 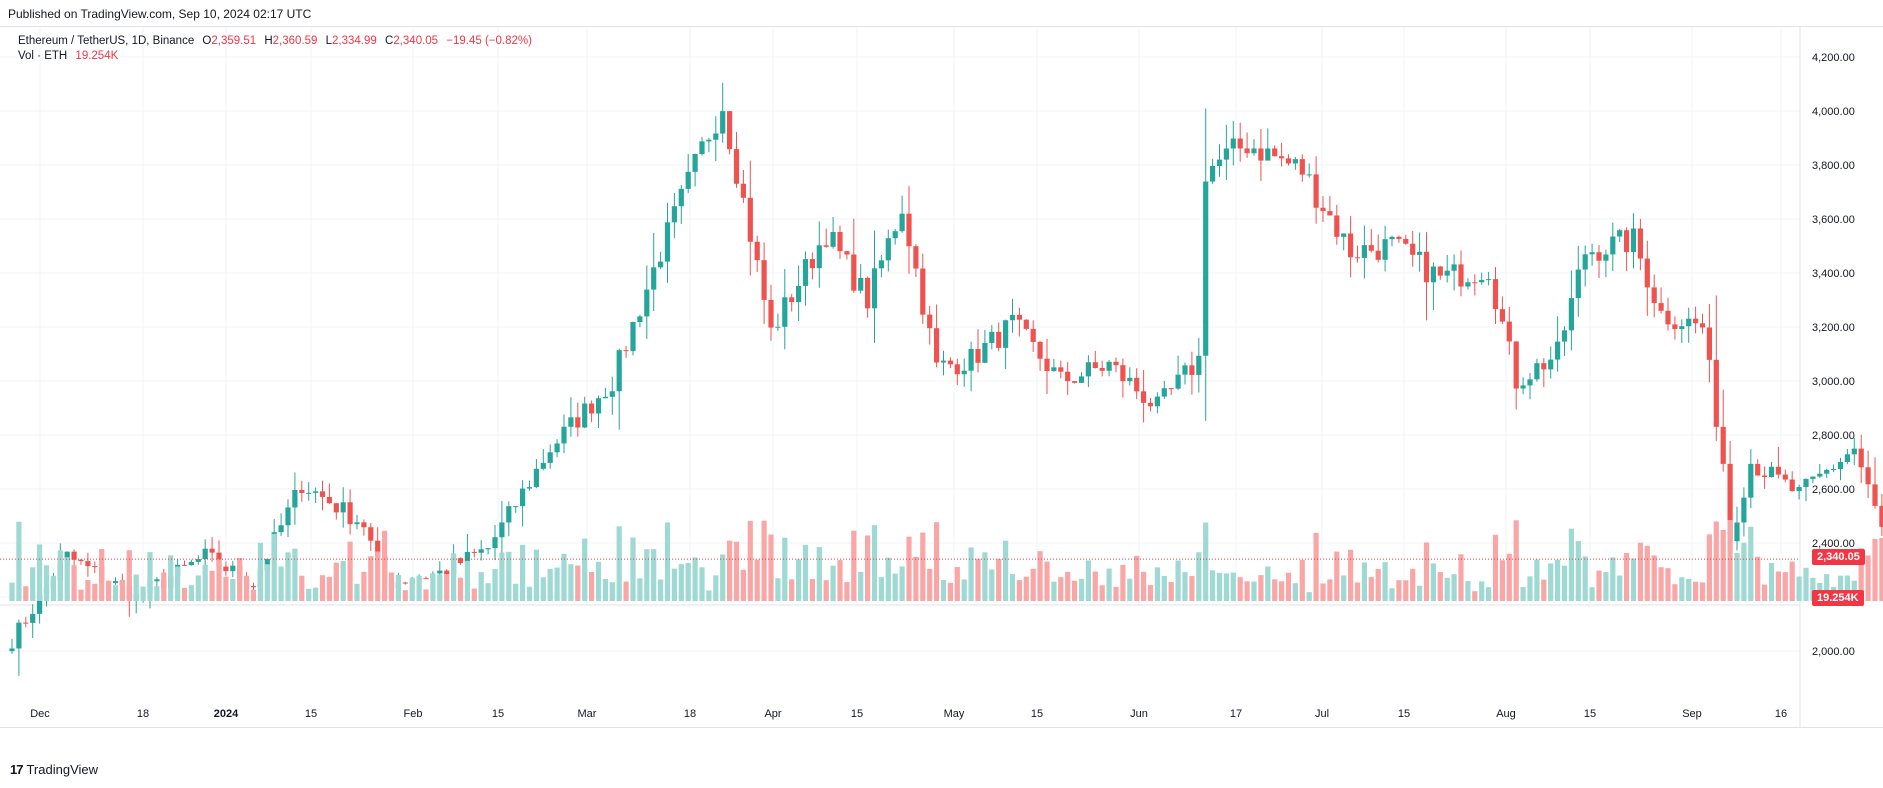 I want to click on y-tick-label: 3,600.00, so click(x=1833, y=220).